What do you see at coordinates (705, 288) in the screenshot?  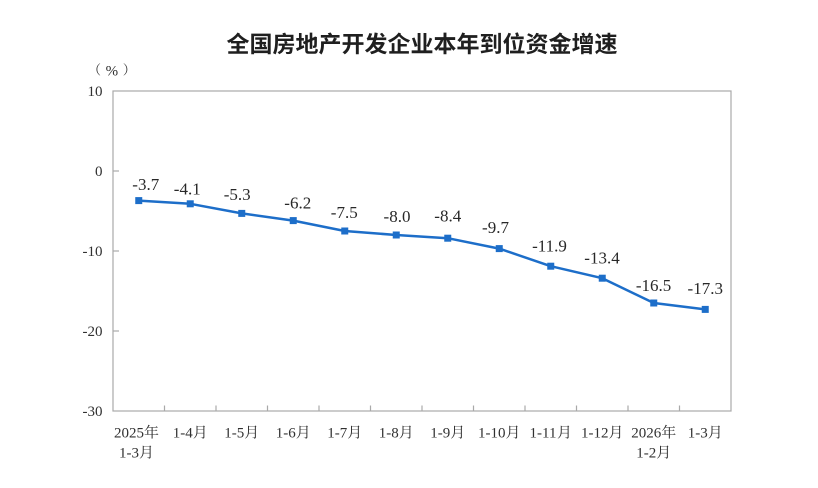 I see `svg-text: -17.3` at bounding box center [705, 288].